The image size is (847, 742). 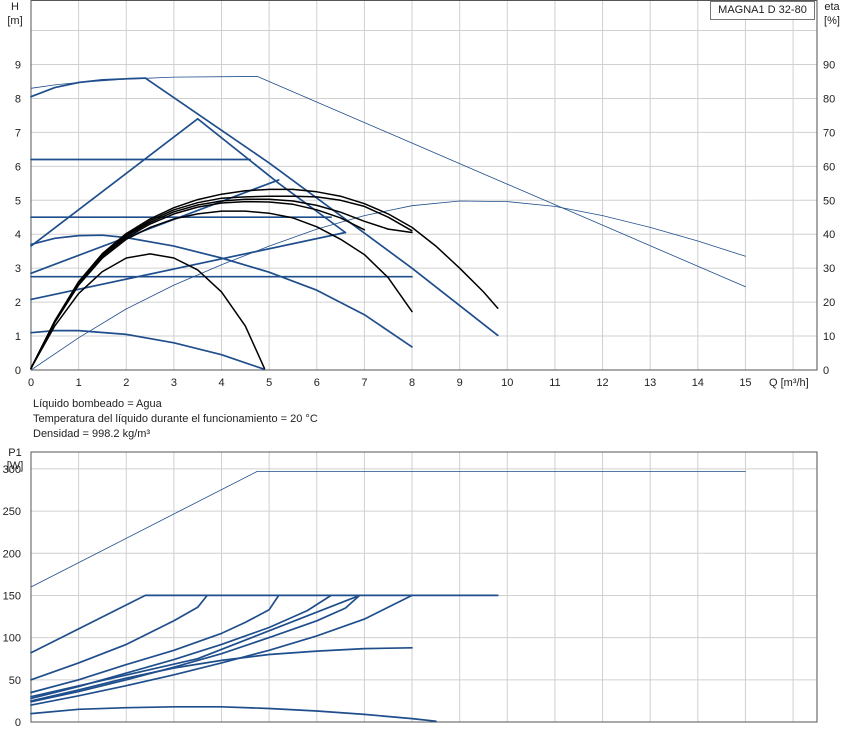 What do you see at coordinates (12, 554) in the screenshot?
I see `p1-ytick-label: 200` at bounding box center [12, 554].